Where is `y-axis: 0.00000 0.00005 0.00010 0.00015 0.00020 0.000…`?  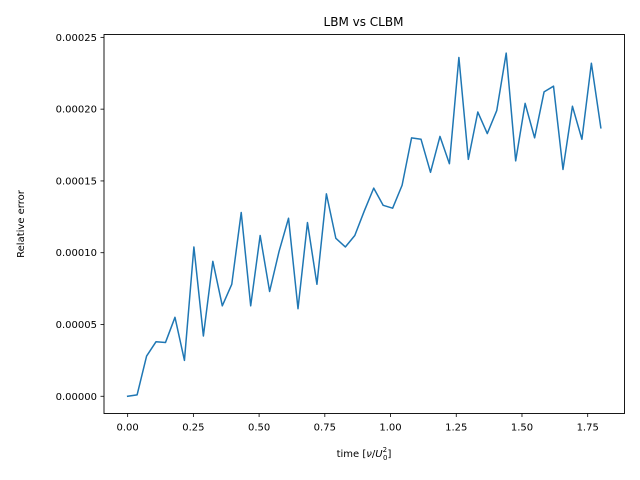
y-axis: 0.00000 0.00005 0.00010 0.00015 0.00020 0.000… is located at coordinates (80, 218).